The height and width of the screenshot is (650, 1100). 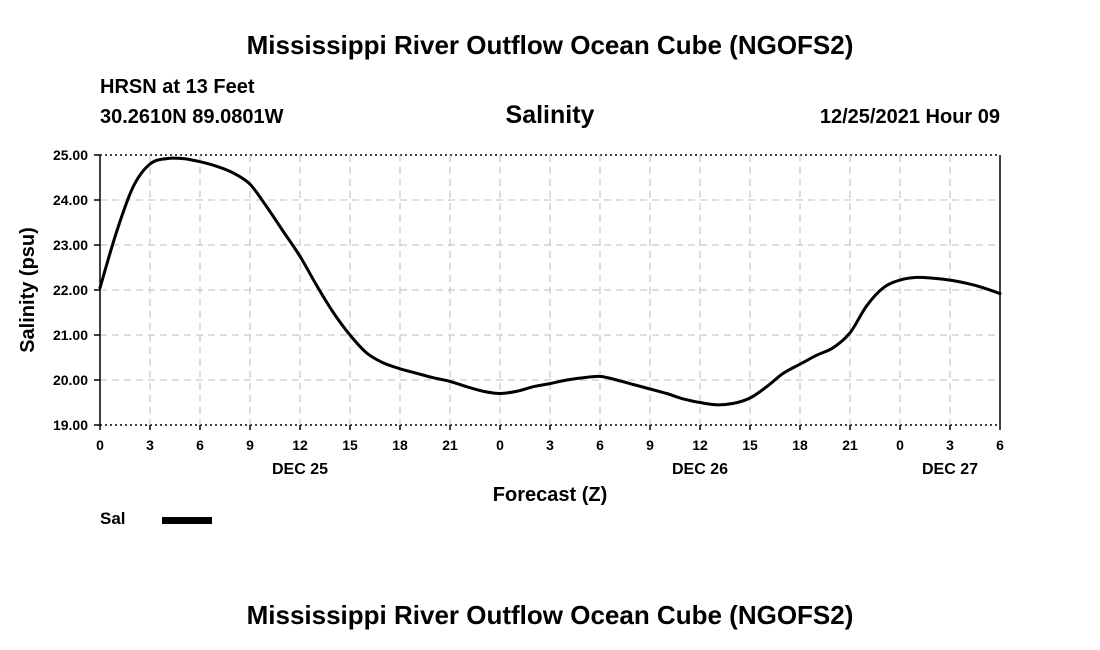 What do you see at coordinates (70, 200) in the screenshot?
I see `y-tick-label: 24.00` at bounding box center [70, 200].